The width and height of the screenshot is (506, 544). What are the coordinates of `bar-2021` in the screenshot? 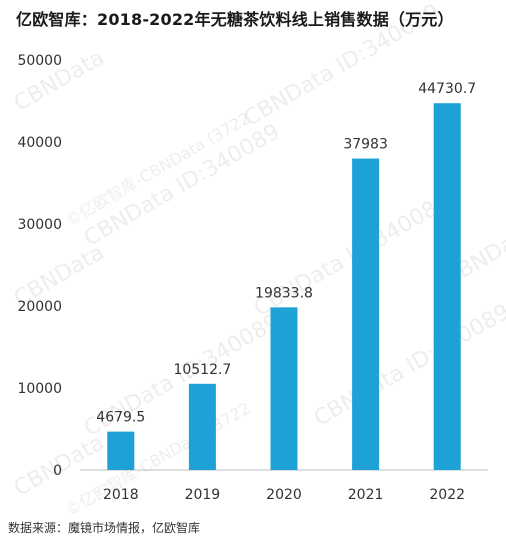 It's located at (366, 314).